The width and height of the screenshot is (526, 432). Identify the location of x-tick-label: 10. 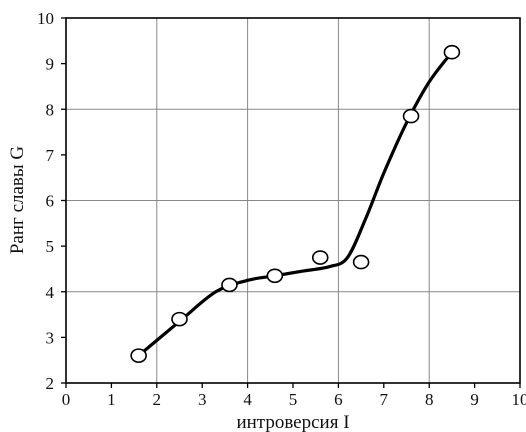
(519, 399).